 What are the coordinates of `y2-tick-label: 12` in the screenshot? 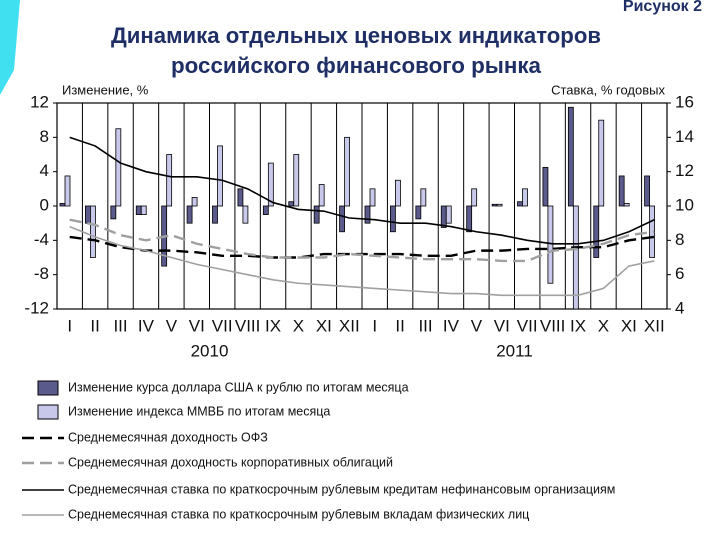 It's located at (684, 170).